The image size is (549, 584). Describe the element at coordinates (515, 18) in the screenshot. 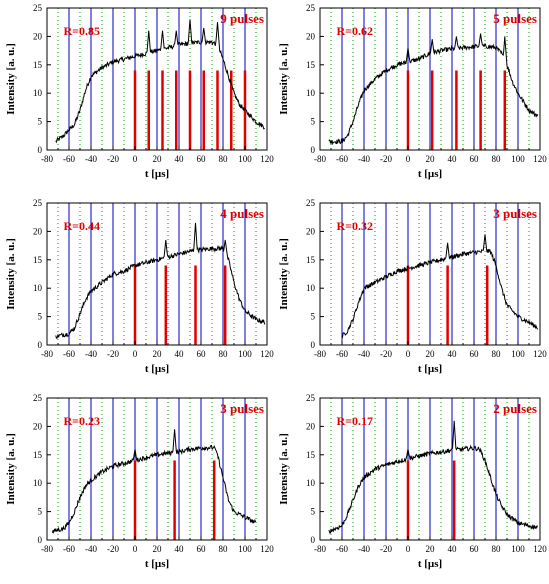

I see `pulse-count-label: 5 pulses` at that location.